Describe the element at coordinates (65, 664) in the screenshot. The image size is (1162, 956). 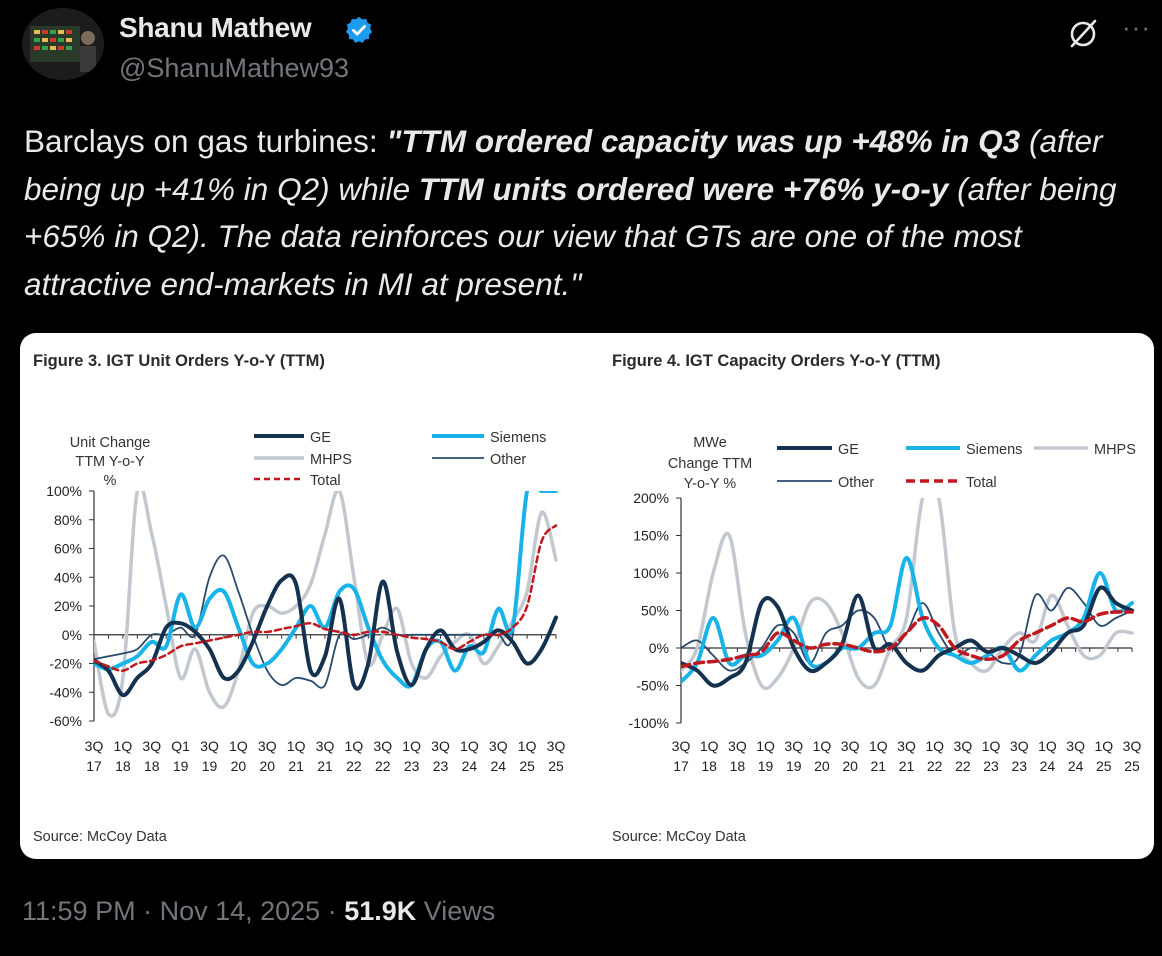
I see `y-tick-label: -20%` at that location.